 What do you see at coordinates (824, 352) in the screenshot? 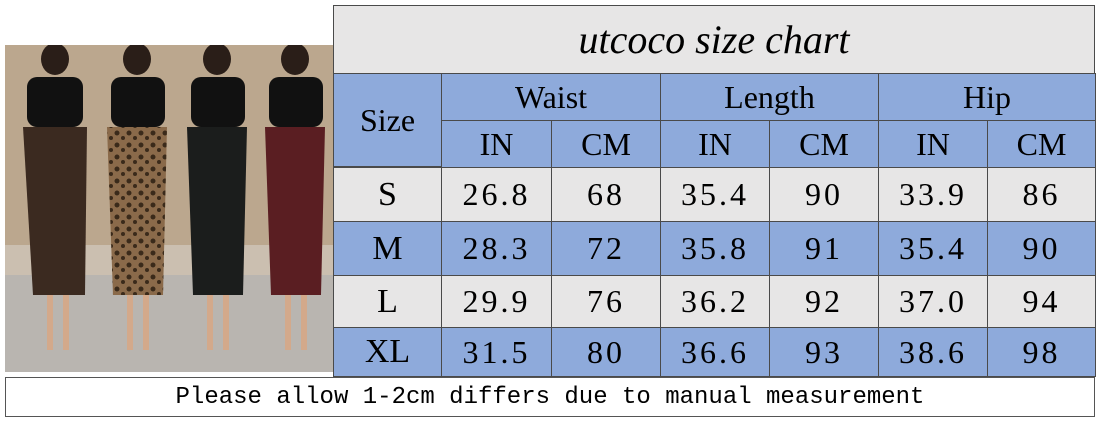
I see `measurement: 93` at bounding box center [824, 352].